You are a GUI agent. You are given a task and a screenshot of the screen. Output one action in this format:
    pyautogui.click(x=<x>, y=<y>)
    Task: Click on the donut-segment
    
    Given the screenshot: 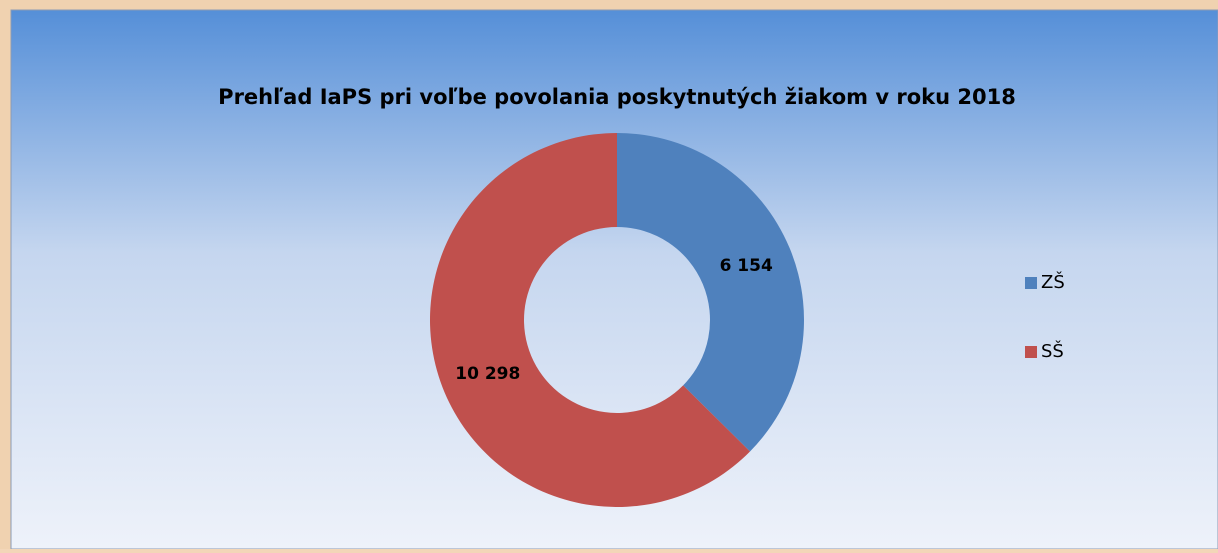 What is the action you would take?
    pyautogui.click(x=710, y=292)
    